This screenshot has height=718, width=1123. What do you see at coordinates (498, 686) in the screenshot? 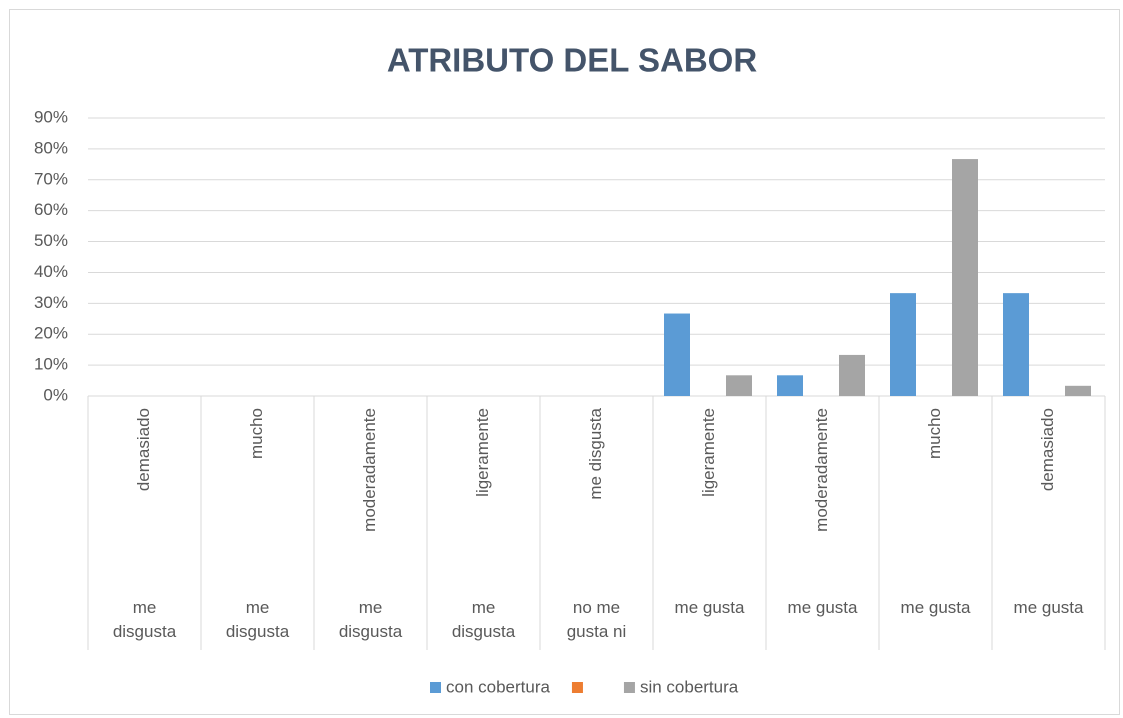
I see `legend-label: con cobertura` at bounding box center [498, 686].